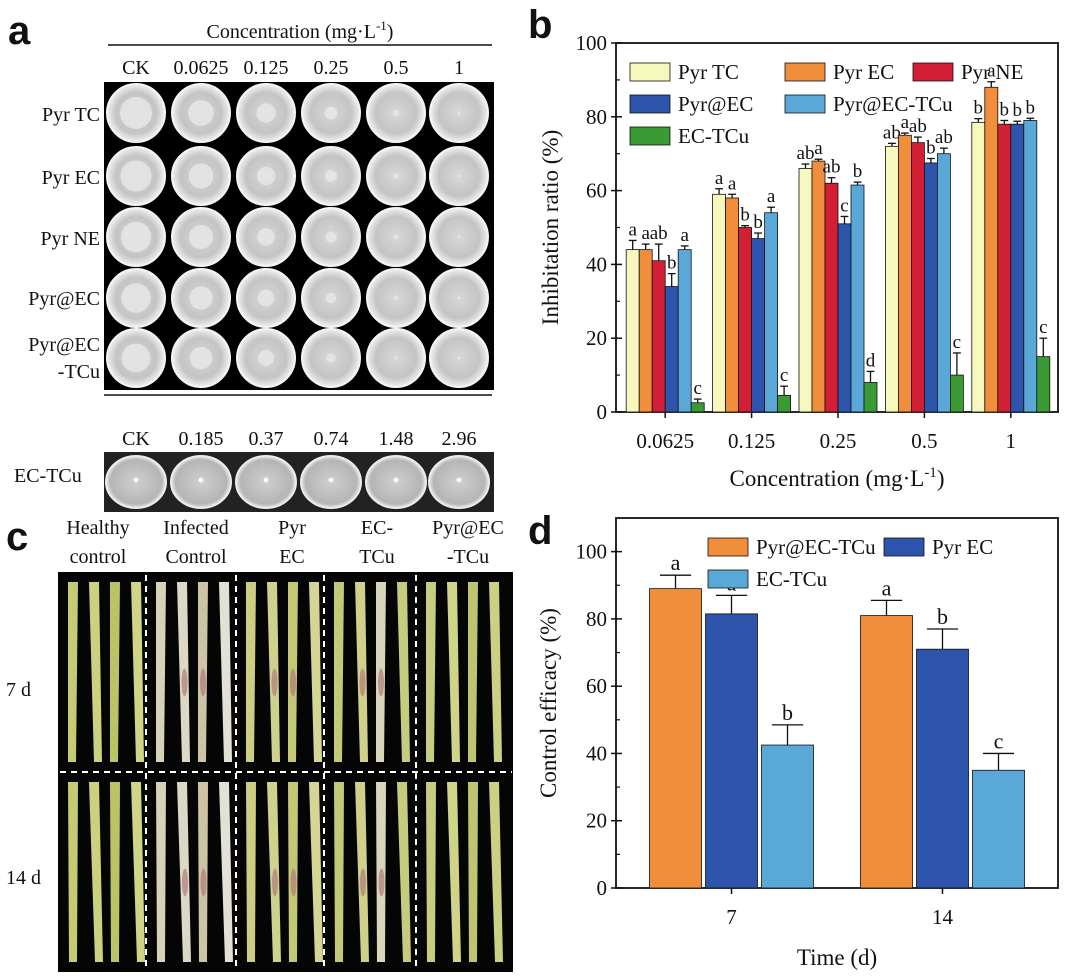 This screenshot has height=976, width=1080. Describe the element at coordinates (731, 917) in the screenshot. I see `x-tick-label: 7` at that location.